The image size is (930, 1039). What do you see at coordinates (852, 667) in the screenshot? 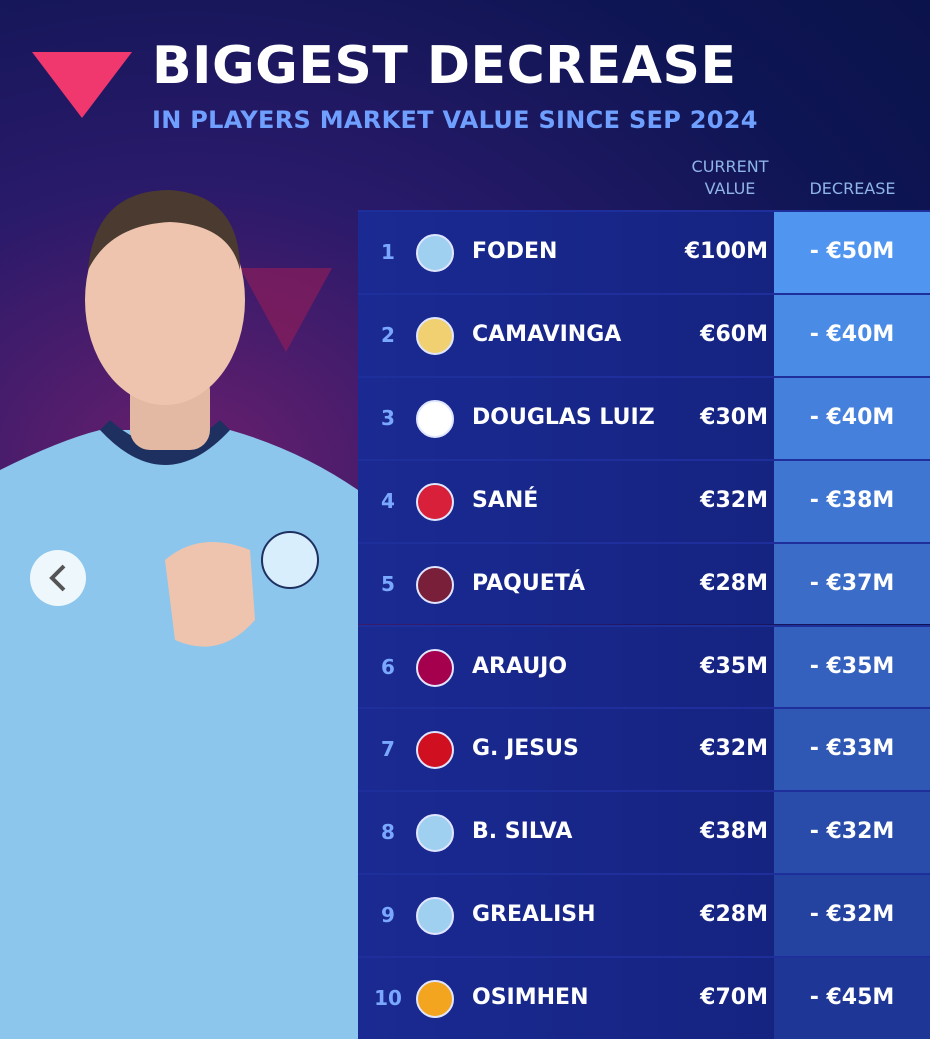
I see `decrease: - €35M` at bounding box center [852, 667].